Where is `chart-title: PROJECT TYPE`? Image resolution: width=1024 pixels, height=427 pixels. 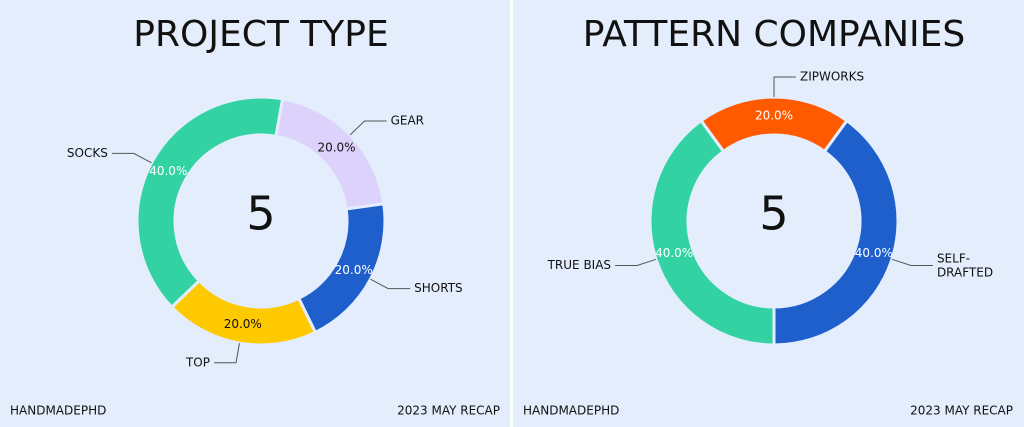
chart-title: PROJECT TYPE is located at coordinates (260, 34).